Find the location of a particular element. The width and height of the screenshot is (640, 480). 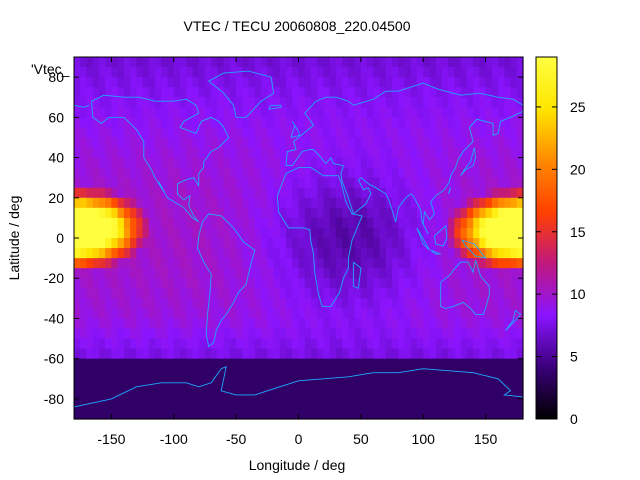

y-tick-label: -60 is located at coordinates (54, 359).